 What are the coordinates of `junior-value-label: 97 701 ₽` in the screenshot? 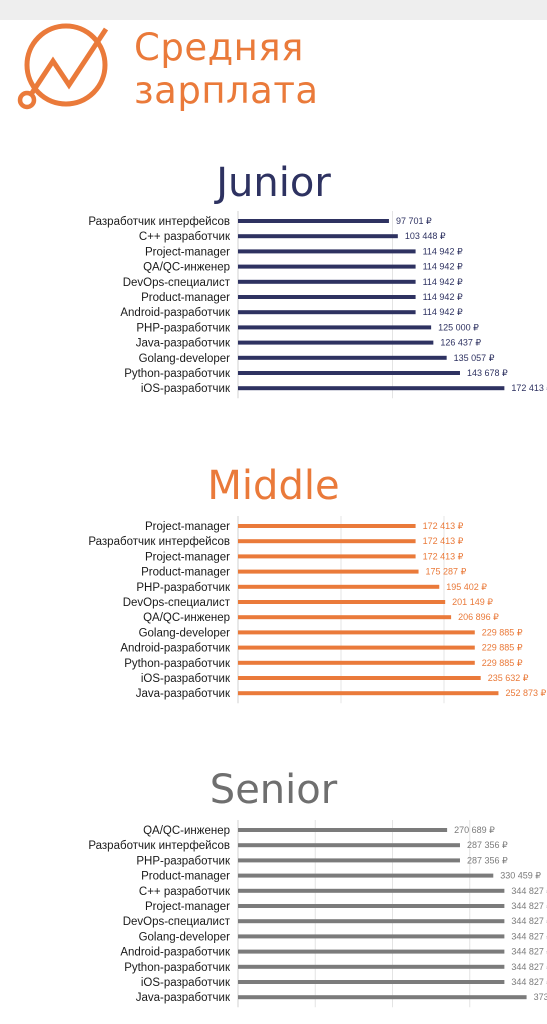 It's located at (414, 221).